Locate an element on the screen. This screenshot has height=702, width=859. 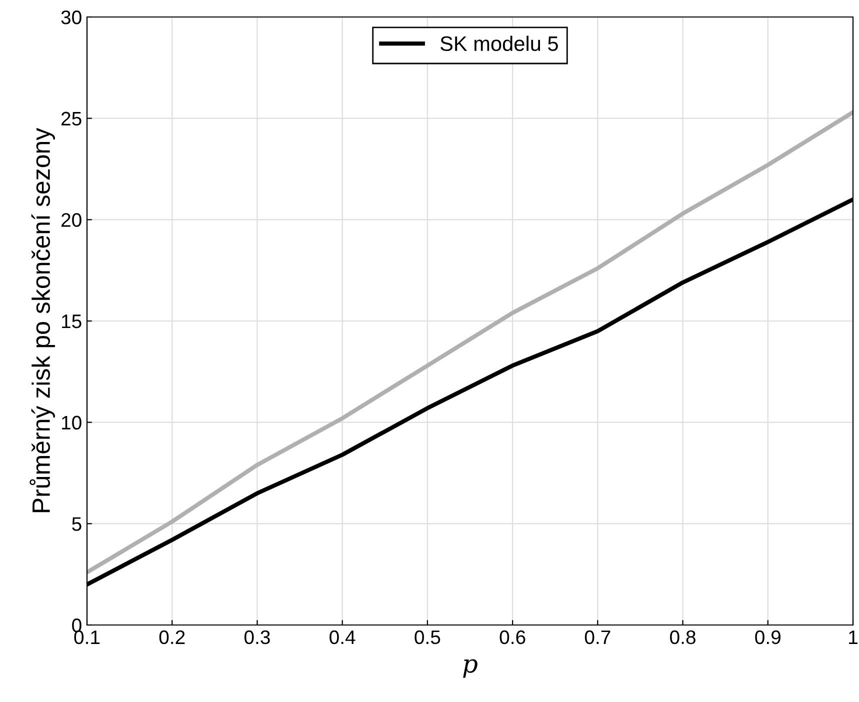
y-tick-label: 30 is located at coordinates (71, 17).